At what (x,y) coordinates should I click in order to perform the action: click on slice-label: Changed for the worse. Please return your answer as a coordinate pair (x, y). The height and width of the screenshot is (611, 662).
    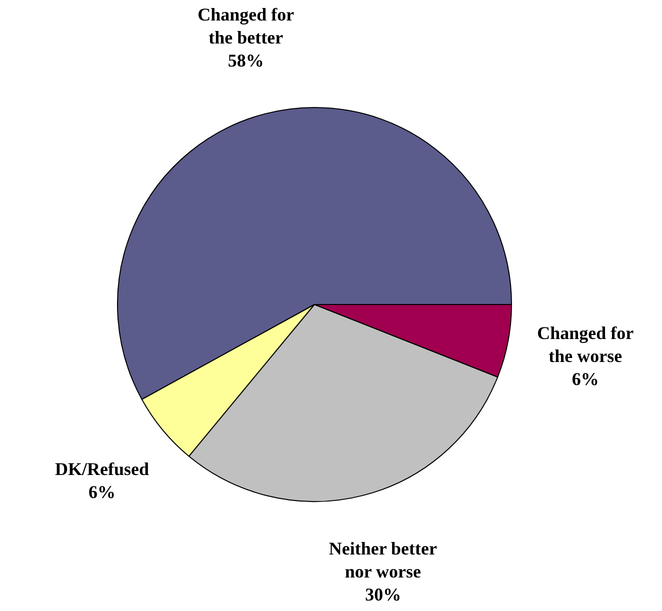
    Looking at the image, I should click on (585, 344).